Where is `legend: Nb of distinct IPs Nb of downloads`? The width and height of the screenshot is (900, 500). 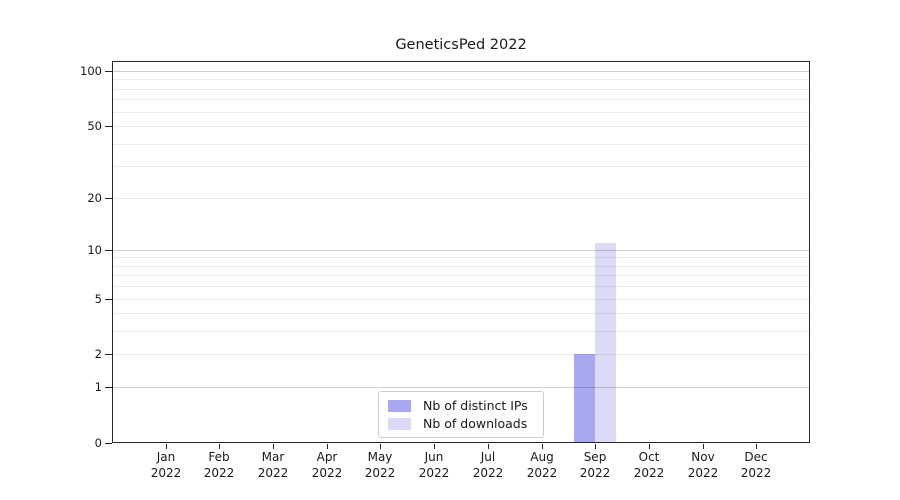 legend: Nb of distinct IPs Nb of downloads is located at coordinates (461, 414).